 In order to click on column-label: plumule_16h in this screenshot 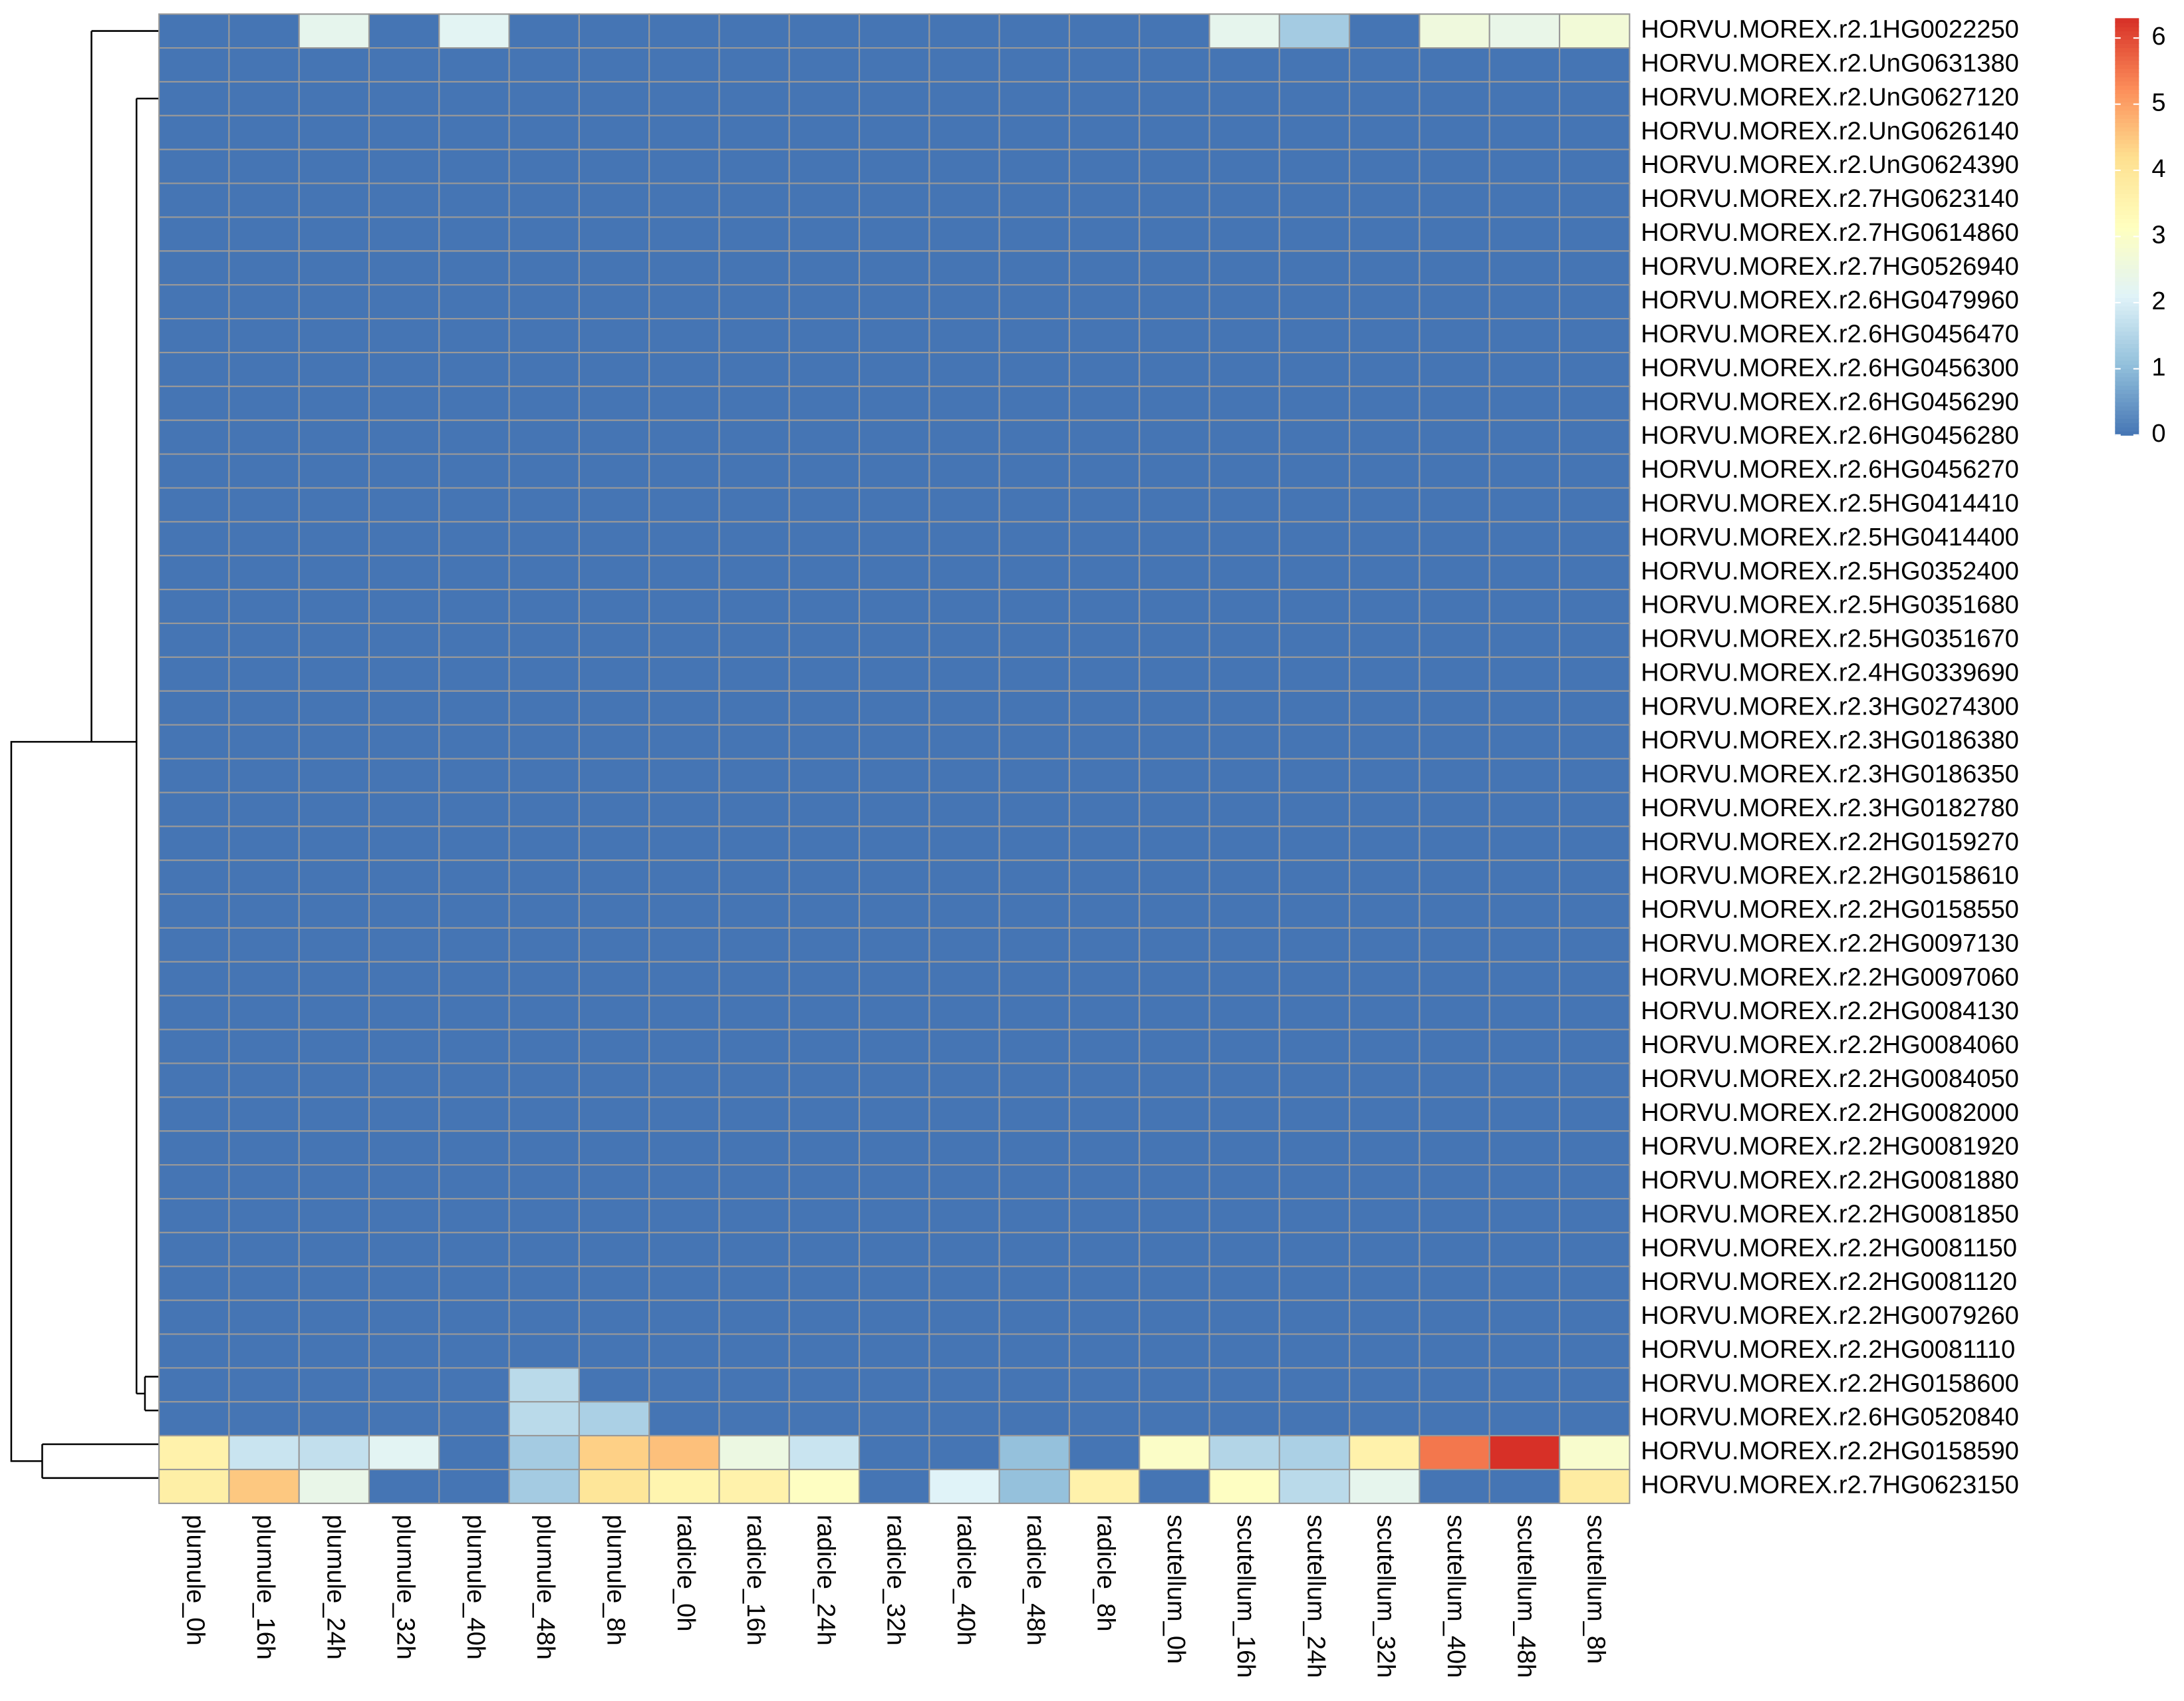, I will do `click(265, 1587)`.